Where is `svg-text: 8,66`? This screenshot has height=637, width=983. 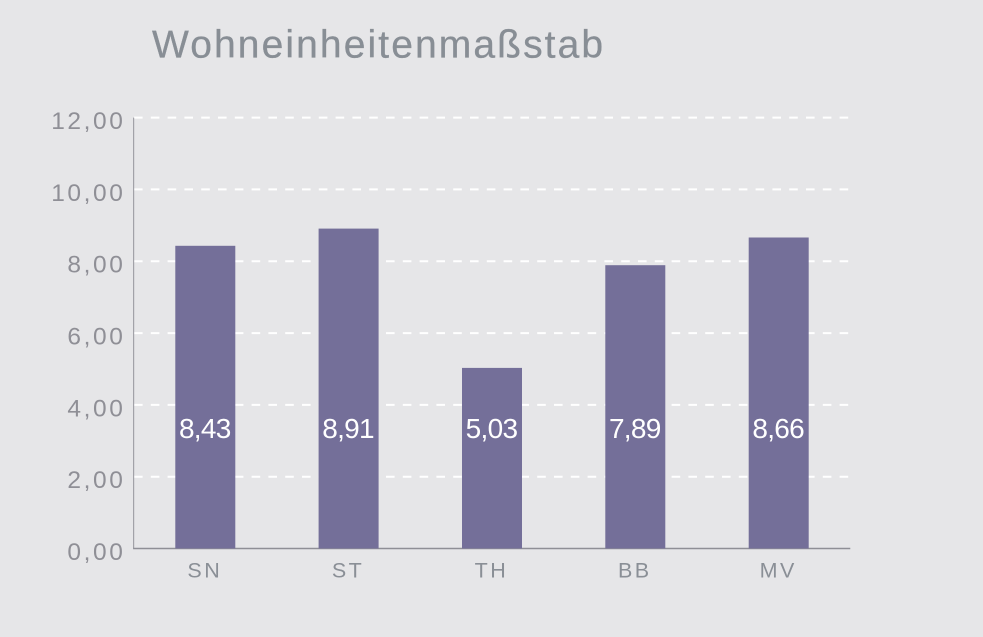 svg-text: 8,66 is located at coordinates (778, 428).